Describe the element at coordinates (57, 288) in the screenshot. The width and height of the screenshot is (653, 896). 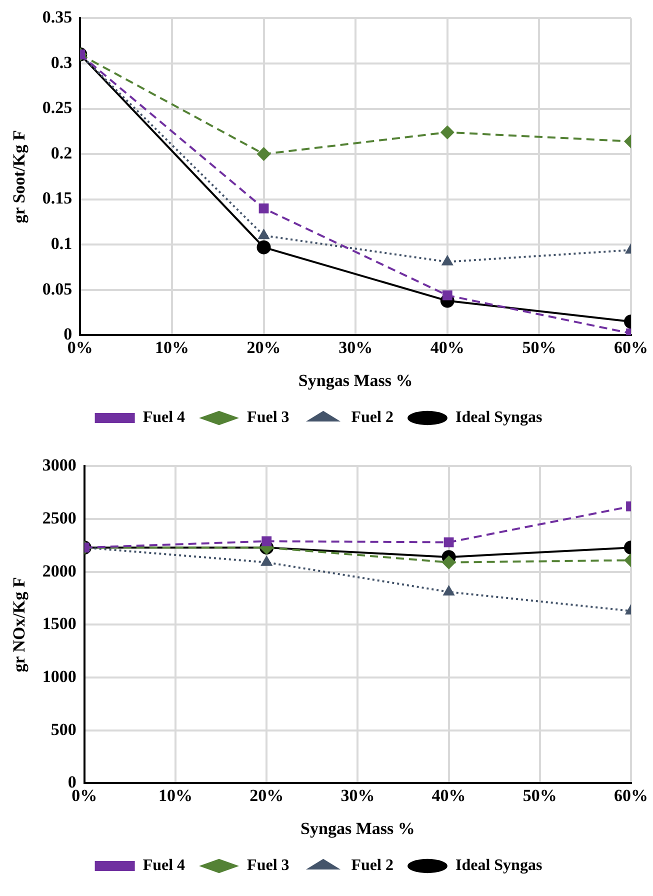
I see `y-tick-label: 0.05` at that location.